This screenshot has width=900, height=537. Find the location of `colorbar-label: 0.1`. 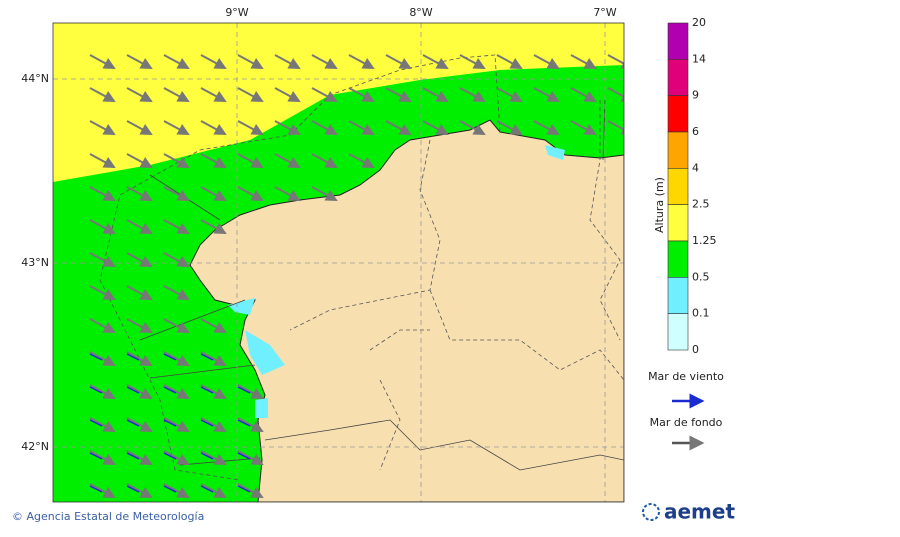

colorbar-label: 0.1 is located at coordinates (701, 313).